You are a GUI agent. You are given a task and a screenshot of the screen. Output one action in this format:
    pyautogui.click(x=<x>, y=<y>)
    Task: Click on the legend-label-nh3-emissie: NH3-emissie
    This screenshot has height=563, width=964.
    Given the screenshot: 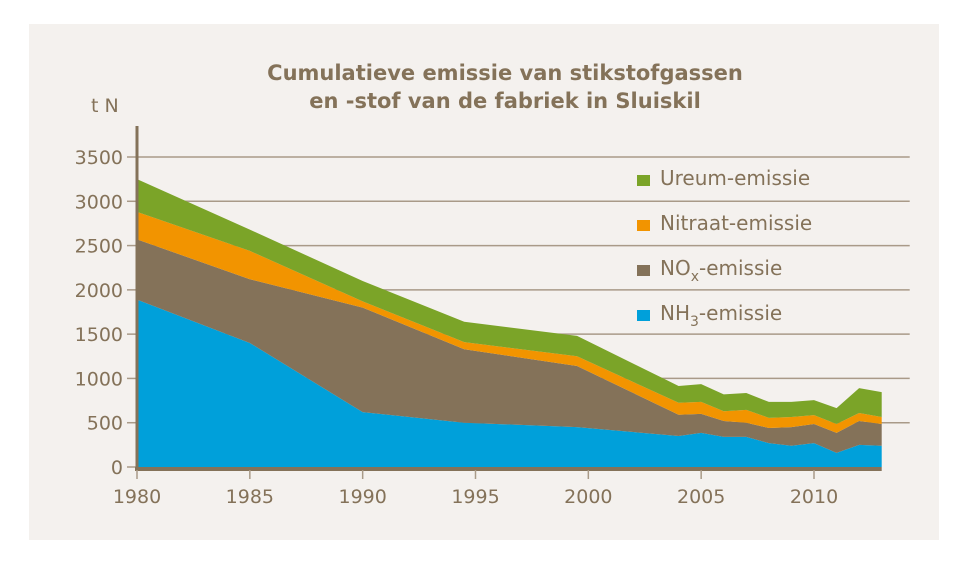 What is the action you would take?
    pyautogui.click(x=721, y=315)
    